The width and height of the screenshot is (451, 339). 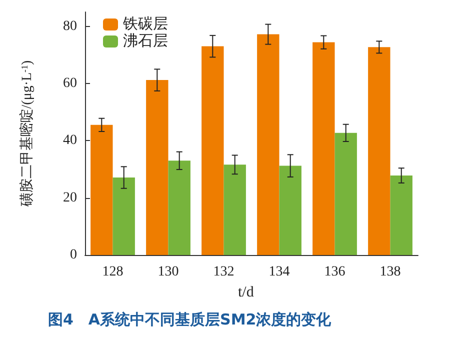 What do you see at coordinates (279, 272) in the screenshot?
I see `x-tick-label: 134` at bounding box center [279, 272].